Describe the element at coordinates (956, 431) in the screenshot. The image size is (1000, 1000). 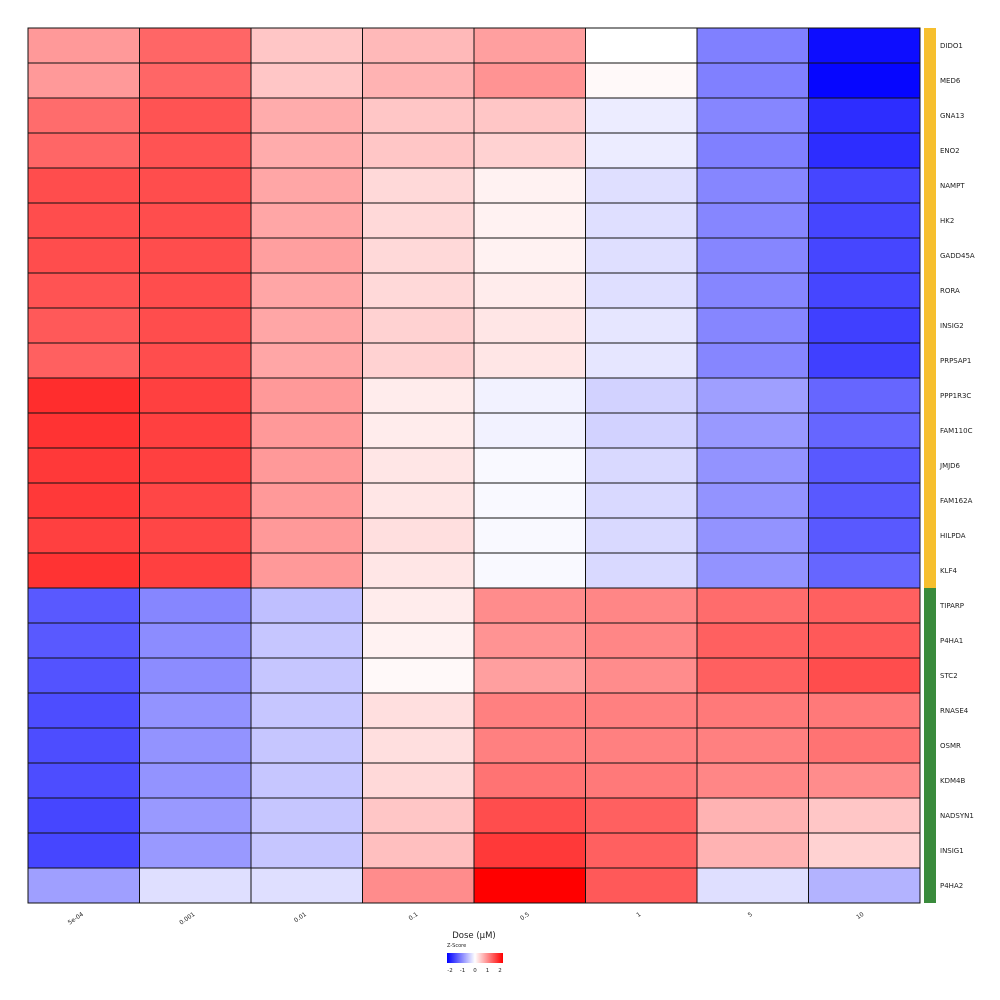
I see `row-label: FAM110C` at that location.